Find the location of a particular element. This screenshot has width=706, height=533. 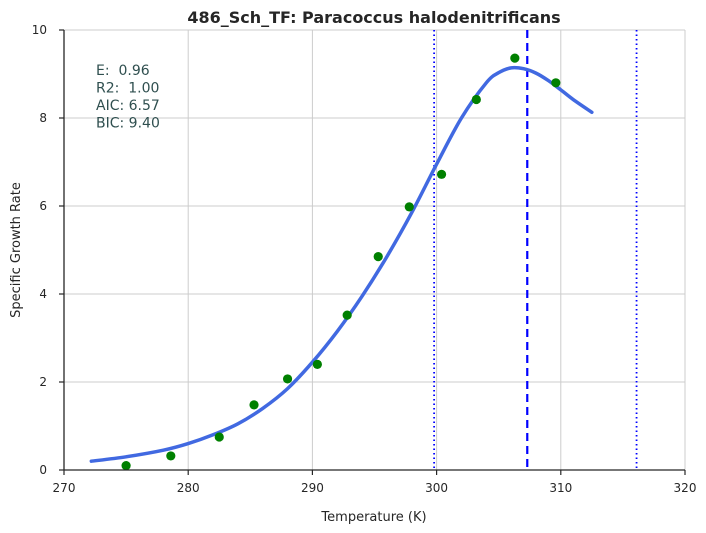

stat-line: BIC: 9.40 is located at coordinates (128, 124).